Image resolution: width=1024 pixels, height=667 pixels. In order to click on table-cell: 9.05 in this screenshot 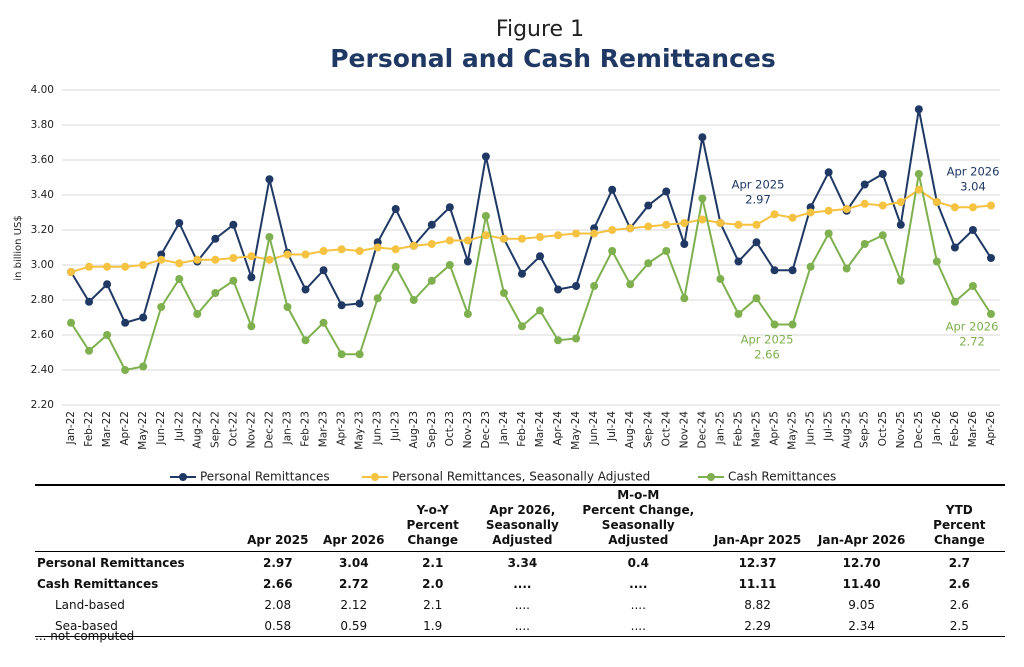, I will do `click(862, 604)`.